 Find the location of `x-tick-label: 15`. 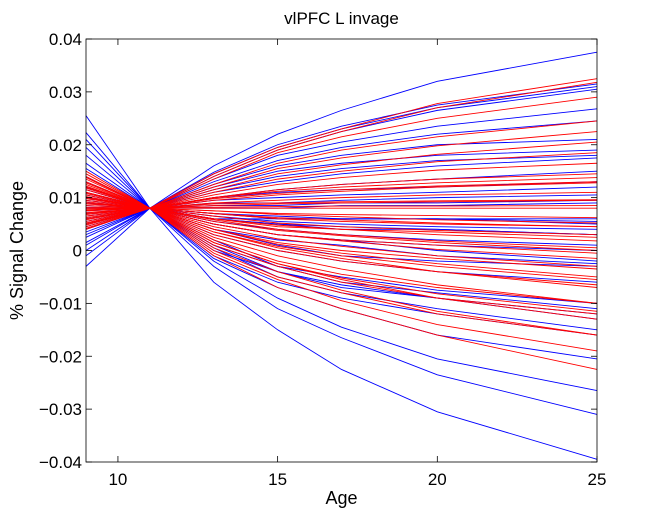

x-tick-label: 15 is located at coordinates (277, 479).